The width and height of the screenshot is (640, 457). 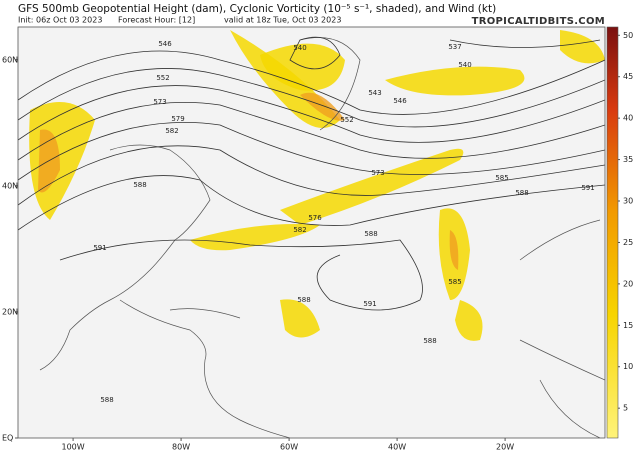 I want to click on contour-label: 576, so click(x=315, y=218).